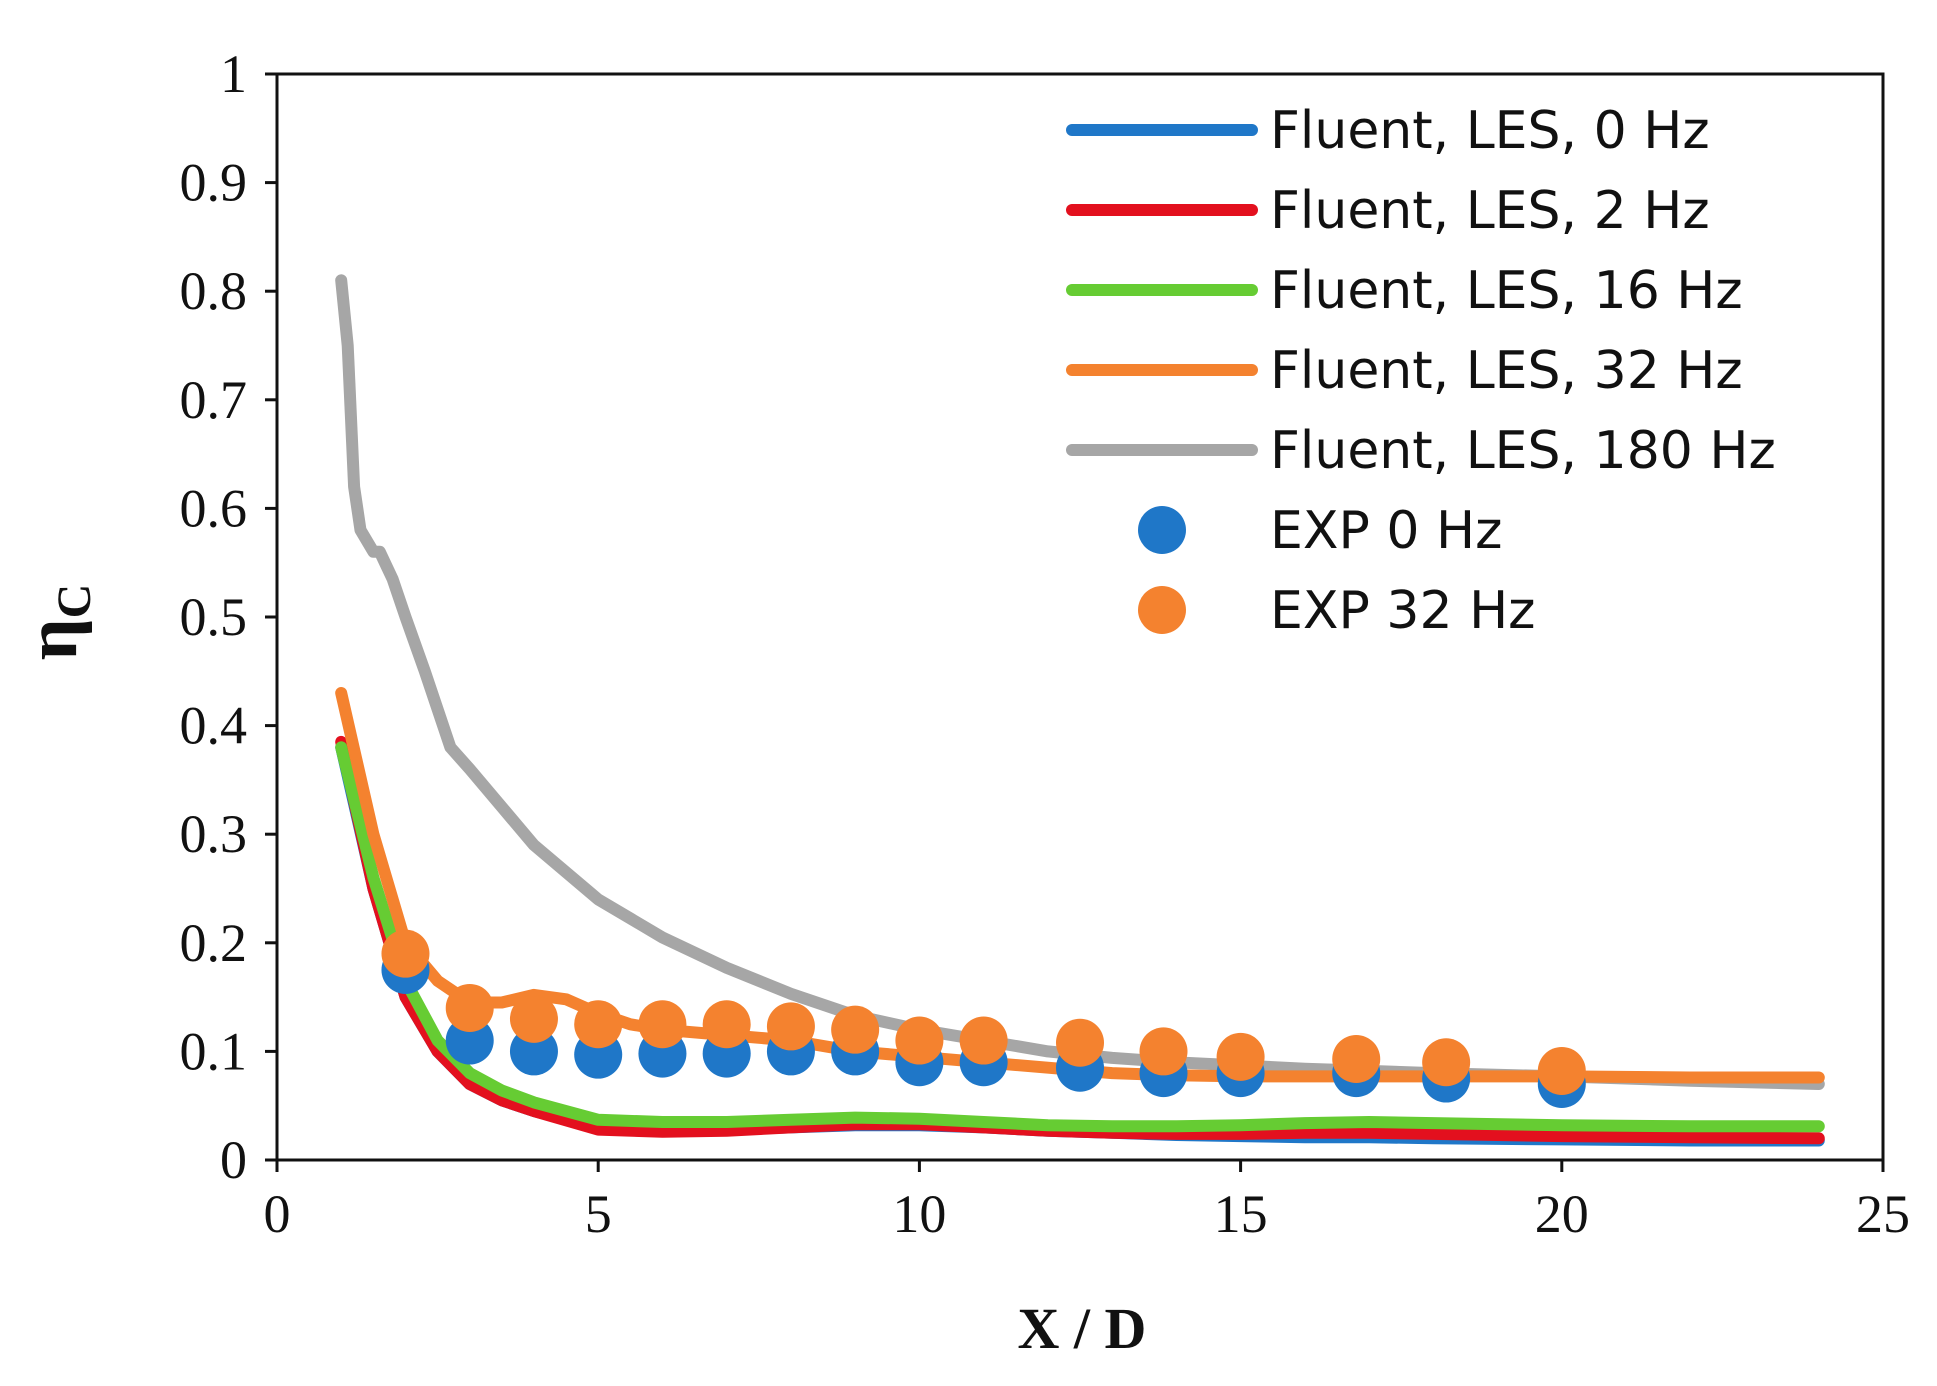 Image resolution: width=1937 pixels, height=1386 pixels. Describe the element at coordinates (214, 834) in the screenshot. I see `y-tick-label: 0.3` at that location.